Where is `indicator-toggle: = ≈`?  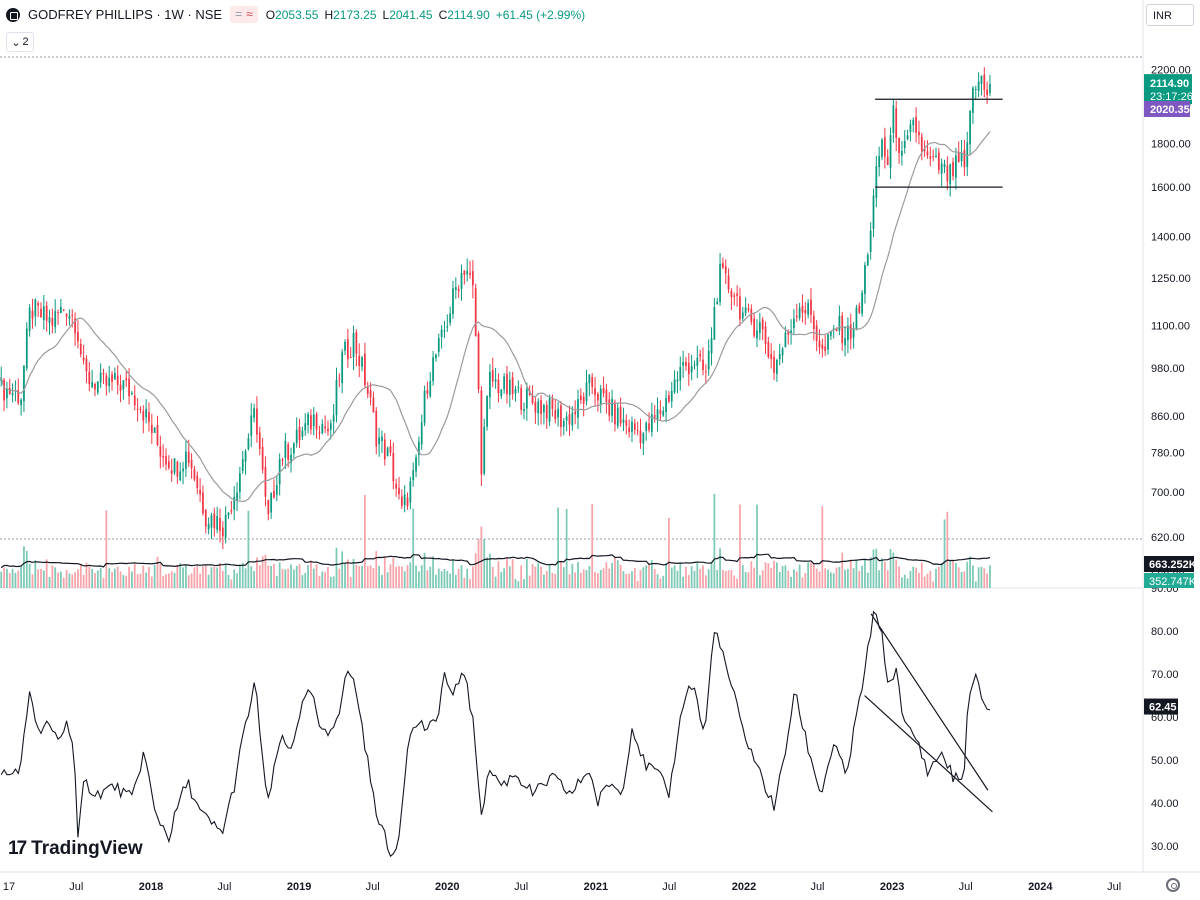 indicator-toggle: = ≈ is located at coordinates (244, 14).